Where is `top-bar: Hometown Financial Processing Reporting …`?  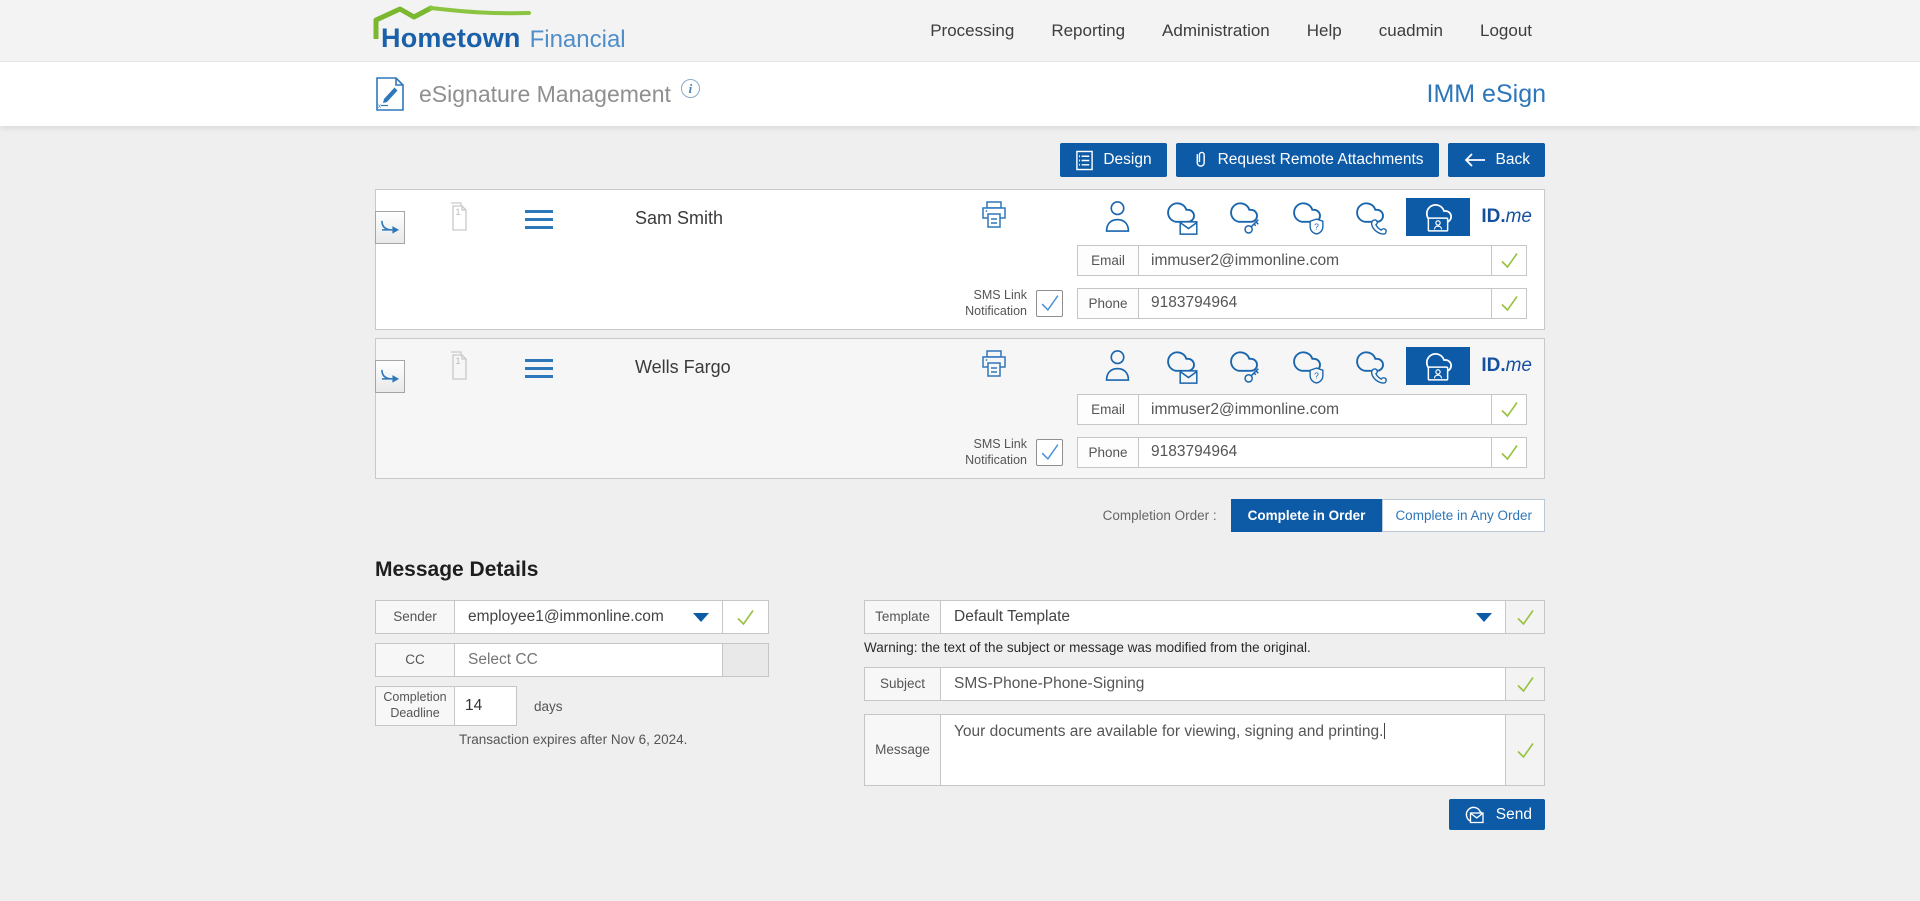 top-bar: Hometown Financial Processing Reporting … is located at coordinates (960, 31).